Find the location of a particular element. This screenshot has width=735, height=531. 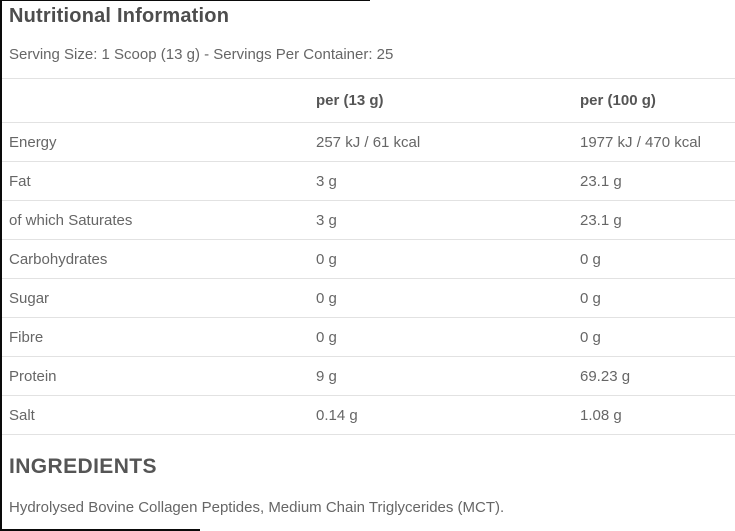

ingredients-heading: INGREDIENTS is located at coordinates (83, 466).